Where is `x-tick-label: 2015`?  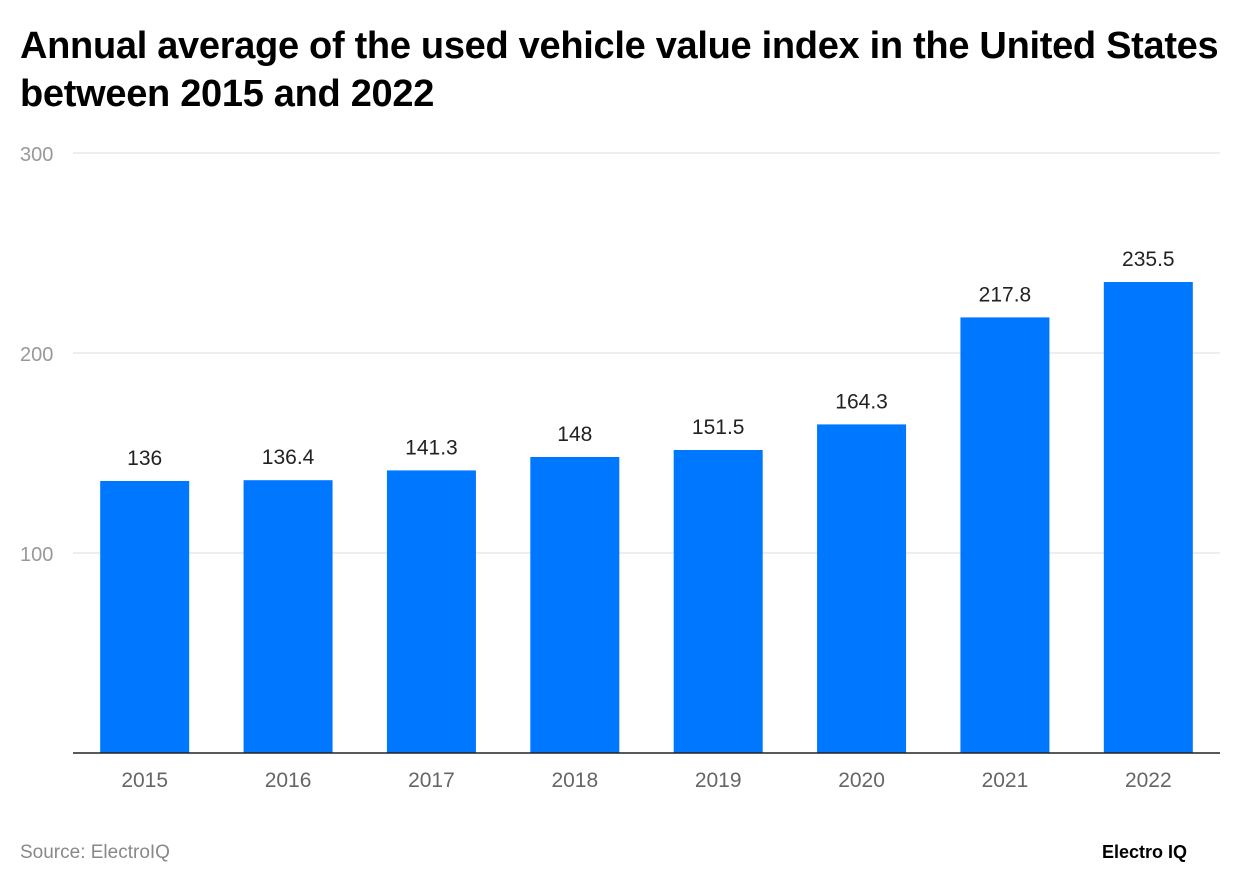 x-tick-label: 2015 is located at coordinates (144, 780).